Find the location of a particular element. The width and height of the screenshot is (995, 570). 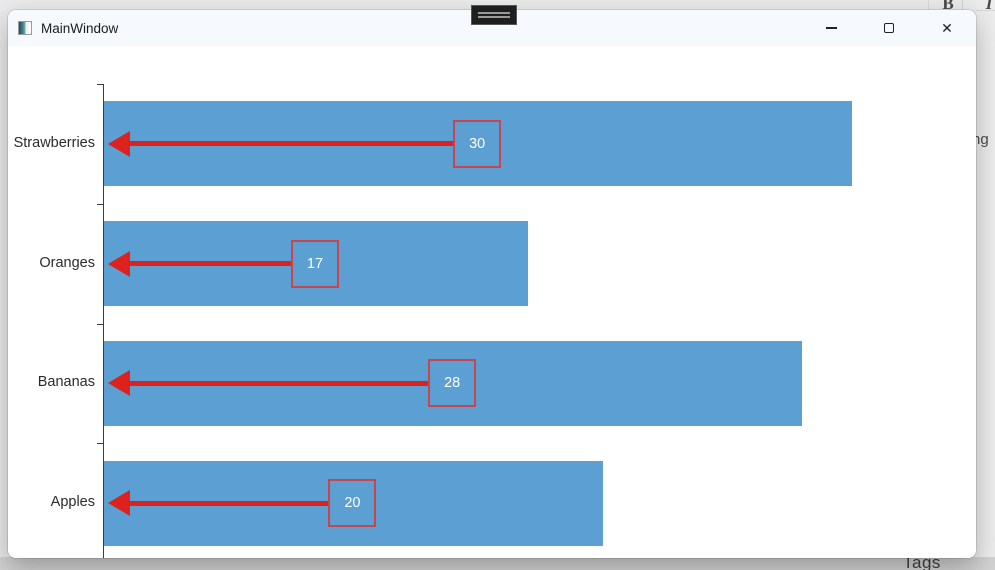

background-italic-button: I is located at coordinates (989, 6).